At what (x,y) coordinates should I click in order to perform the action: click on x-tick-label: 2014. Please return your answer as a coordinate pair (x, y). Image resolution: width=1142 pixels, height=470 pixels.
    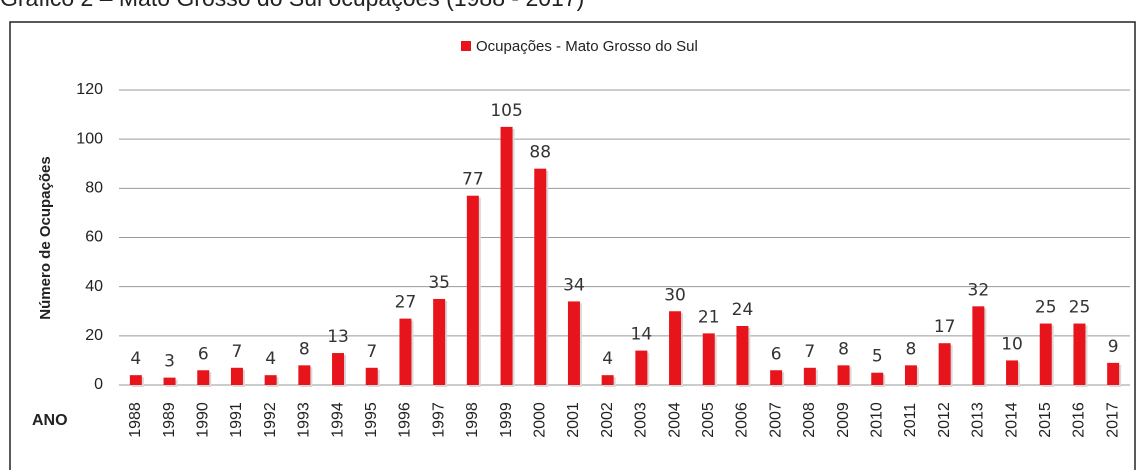
    Looking at the image, I should click on (1011, 420).